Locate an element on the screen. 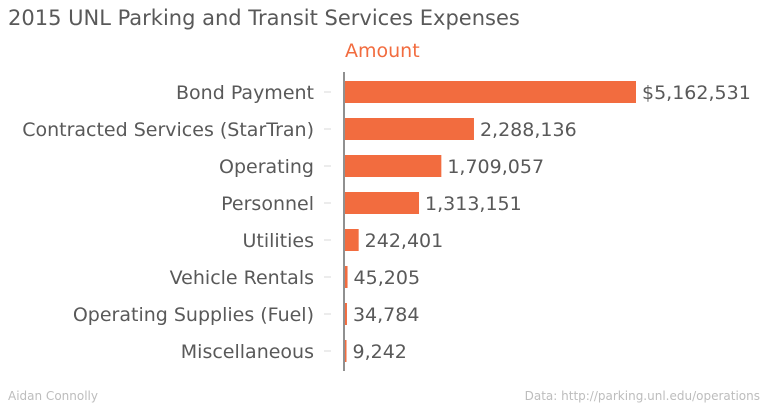  category-label: Personnel is located at coordinates (267, 204).